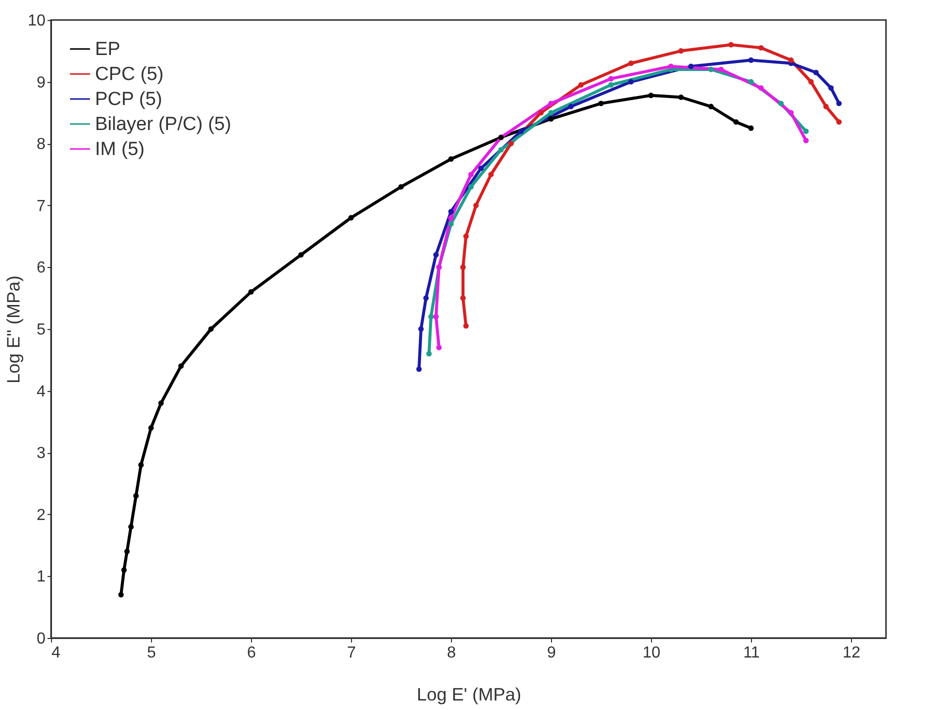 The height and width of the screenshot is (710, 937). What do you see at coordinates (37, 21) in the screenshot?
I see `y-tick-label: 10` at bounding box center [37, 21].